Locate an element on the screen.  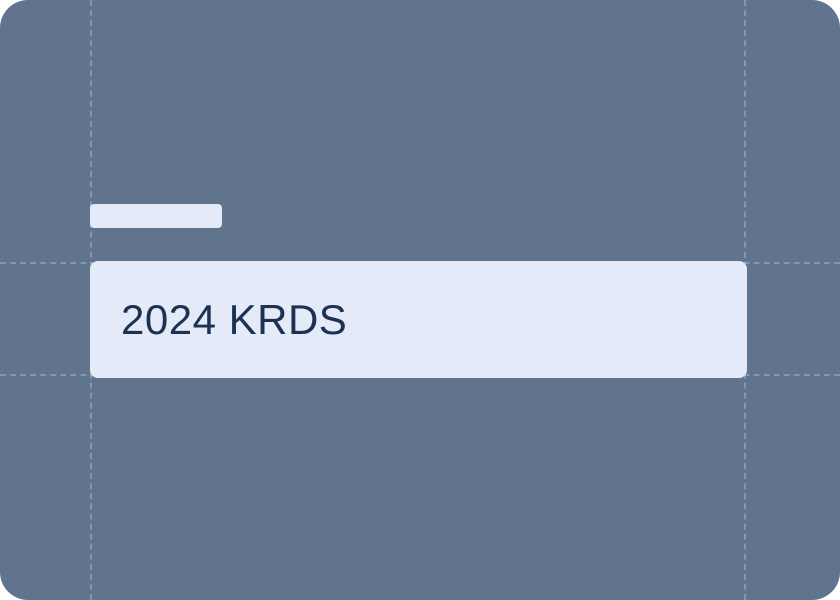
field-label-placeholder is located at coordinates (156, 216).